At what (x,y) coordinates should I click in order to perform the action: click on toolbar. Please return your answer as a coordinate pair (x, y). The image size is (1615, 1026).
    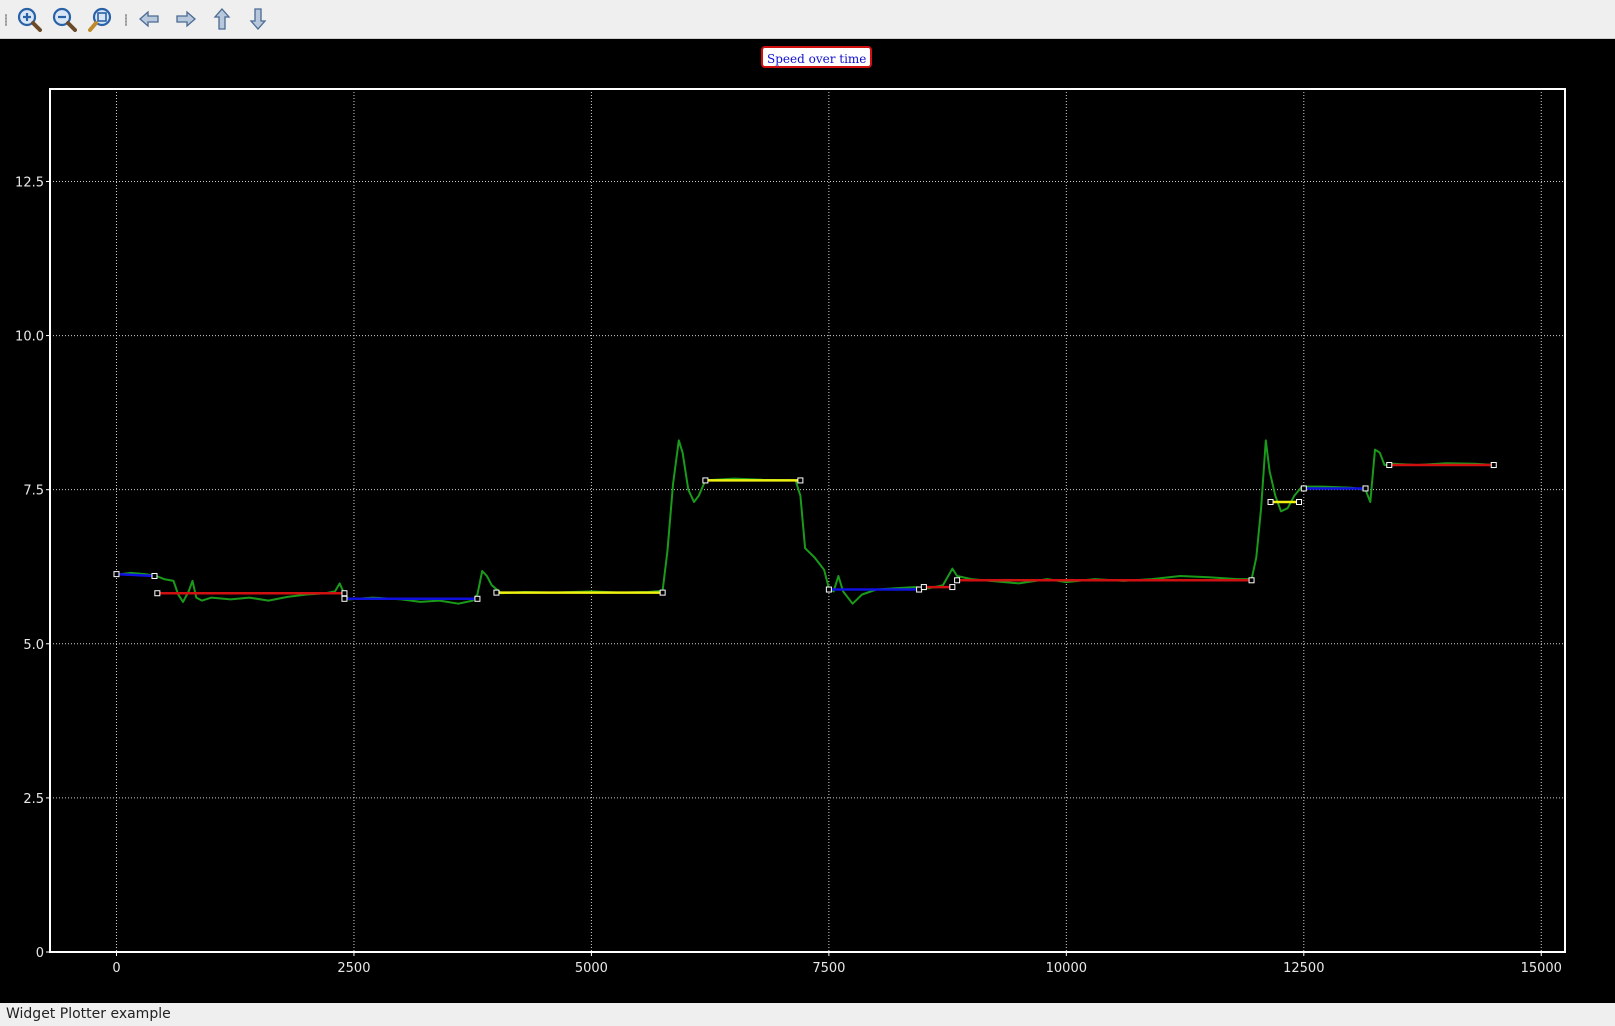
    Looking at the image, I should click on (807, 19).